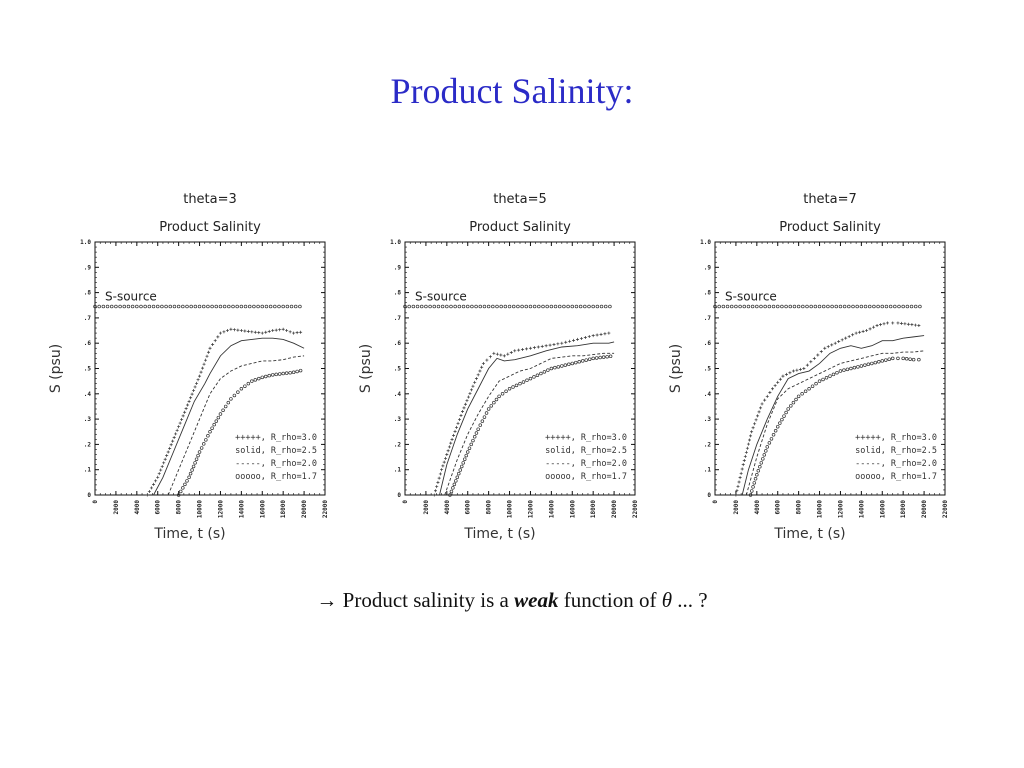  I want to click on y-tick-label: .5, so click(708, 369).